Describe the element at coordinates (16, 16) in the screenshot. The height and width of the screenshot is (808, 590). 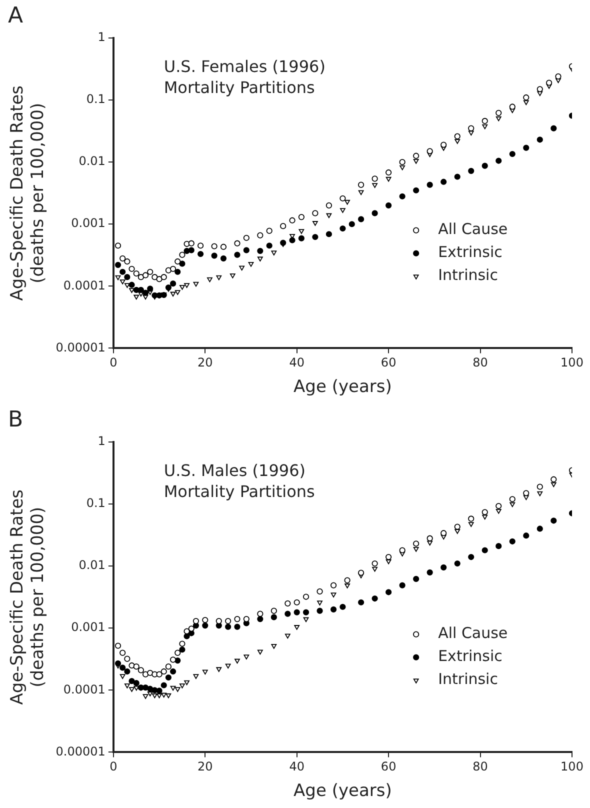
I see `text: A` at that location.